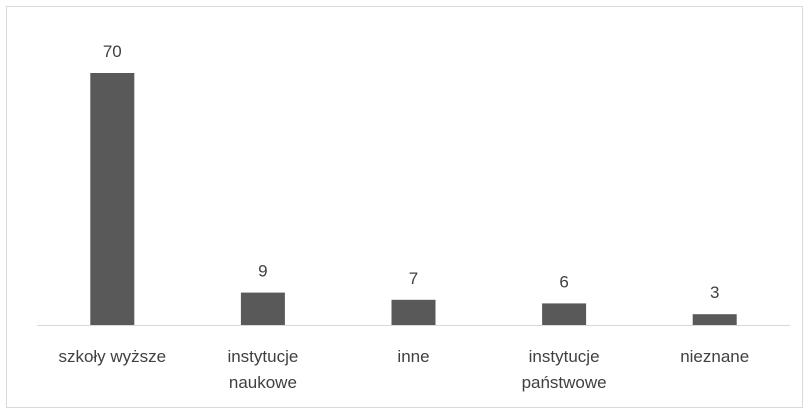  Describe the element at coordinates (714, 356) in the screenshot. I see `category-label: nieznane` at that location.